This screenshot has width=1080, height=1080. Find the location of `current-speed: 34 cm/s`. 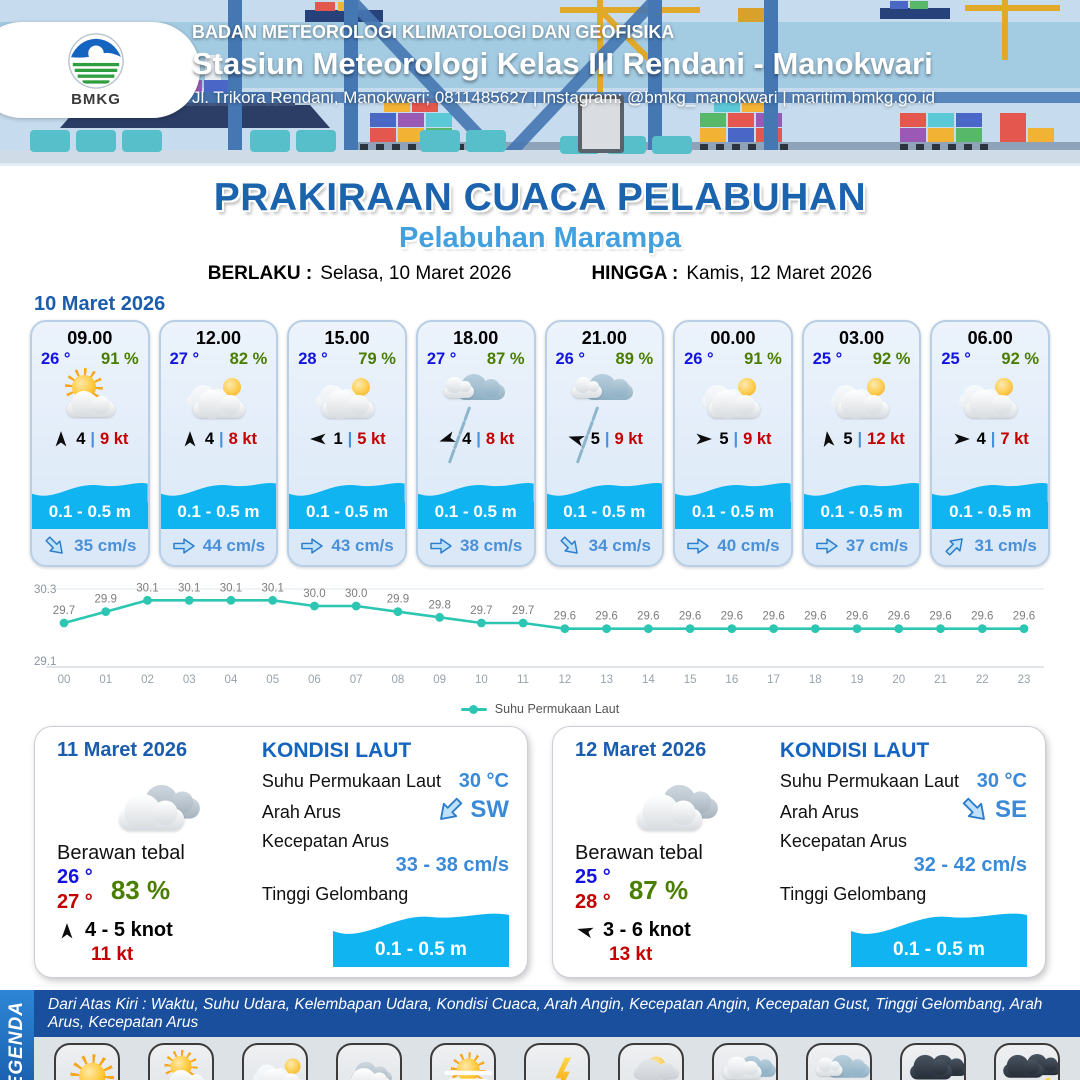

current-speed: 34 cm/s is located at coordinates (619, 545).